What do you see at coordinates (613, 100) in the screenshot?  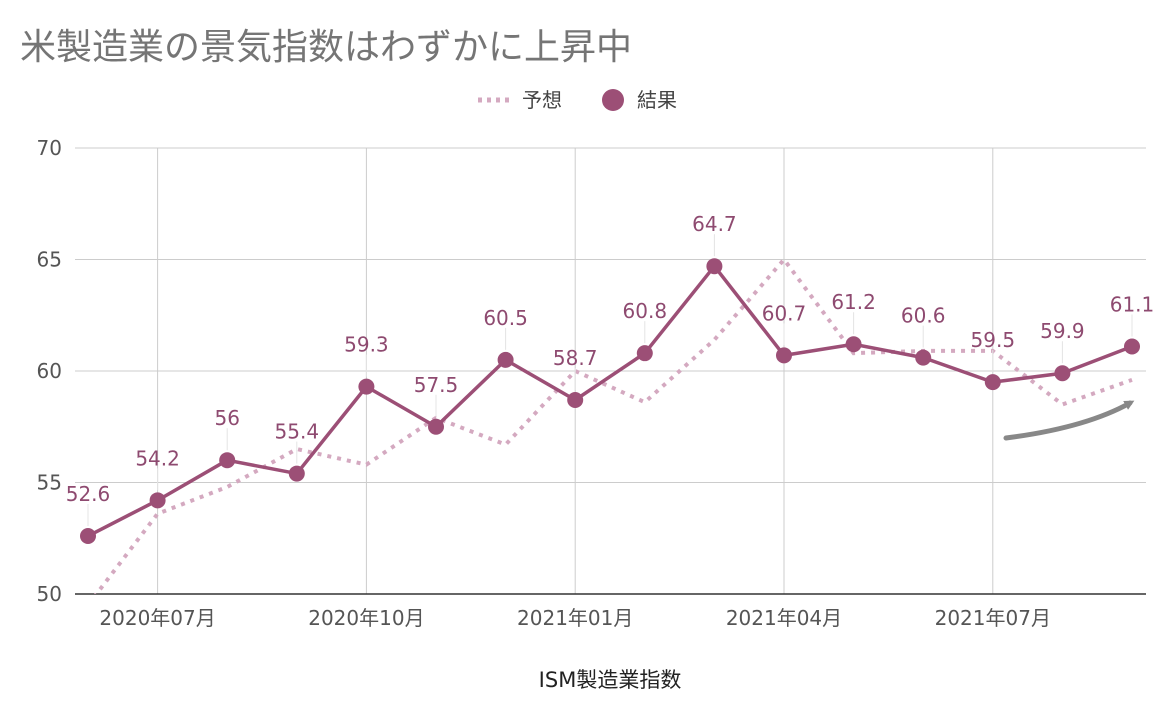 I see `legend-result-swatch` at bounding box center [613, 100].